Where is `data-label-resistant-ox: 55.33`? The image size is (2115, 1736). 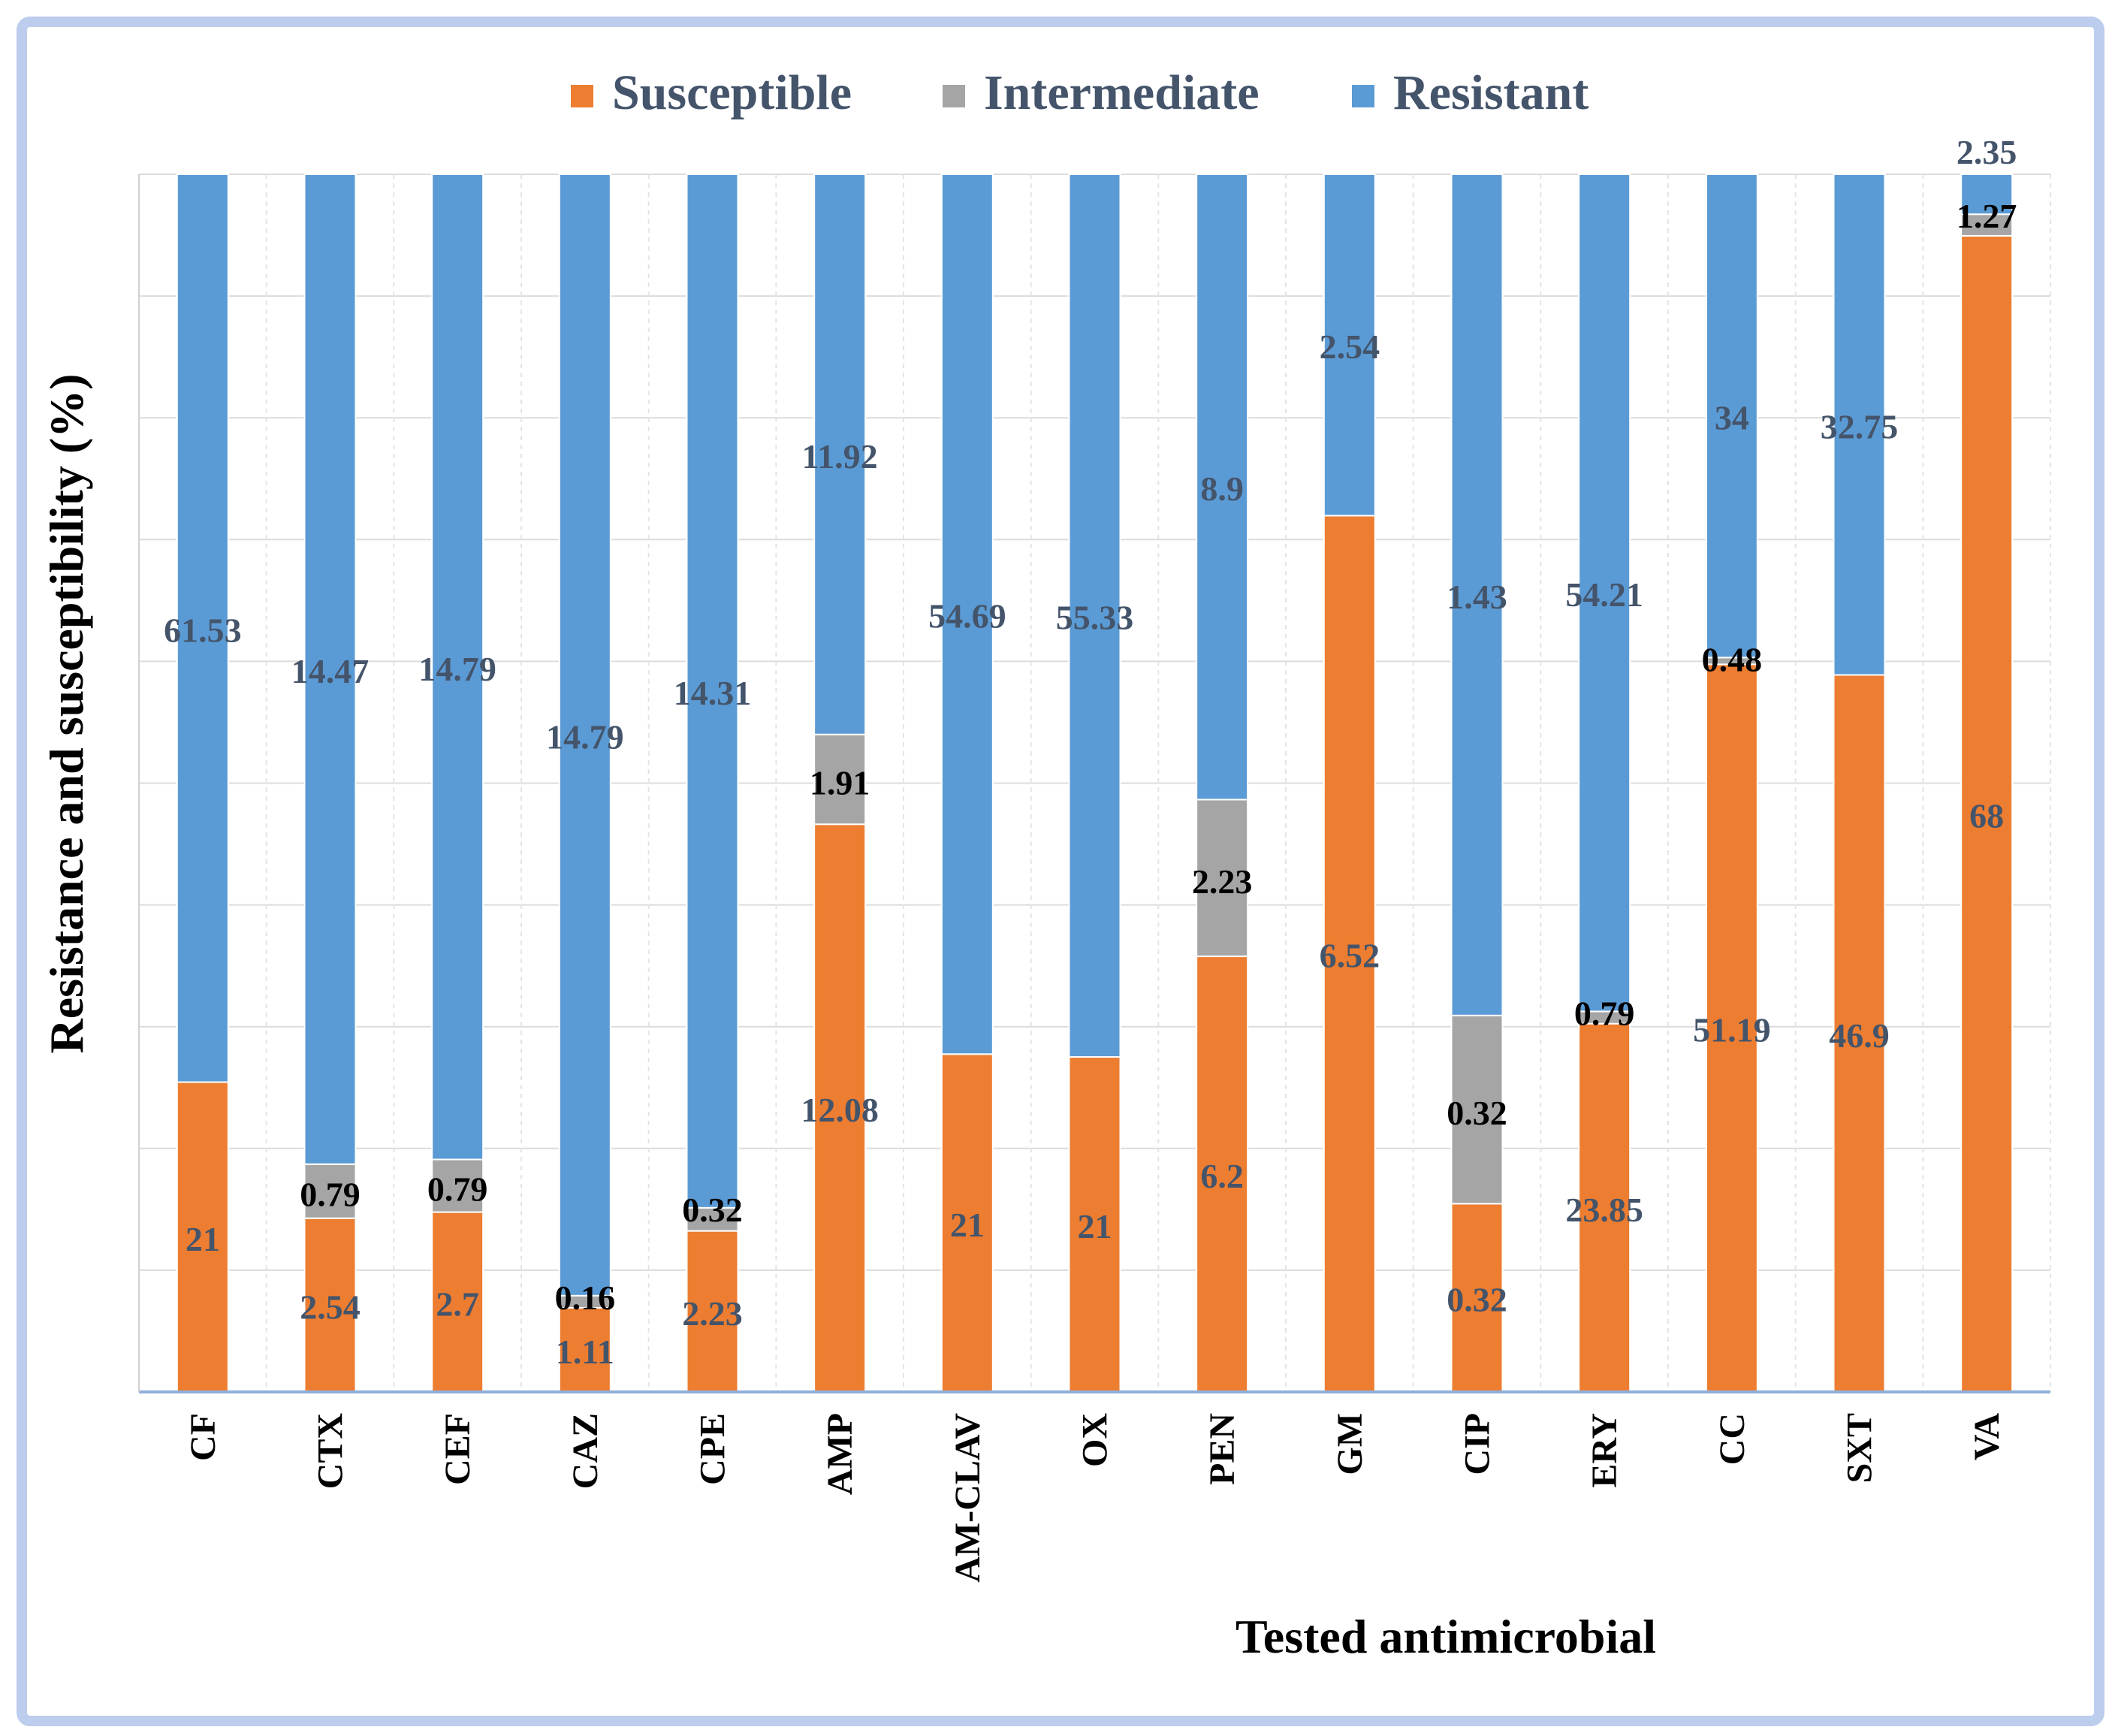 data-label-resistant-ox: 55.33 is located at coordinates (1095, 618).